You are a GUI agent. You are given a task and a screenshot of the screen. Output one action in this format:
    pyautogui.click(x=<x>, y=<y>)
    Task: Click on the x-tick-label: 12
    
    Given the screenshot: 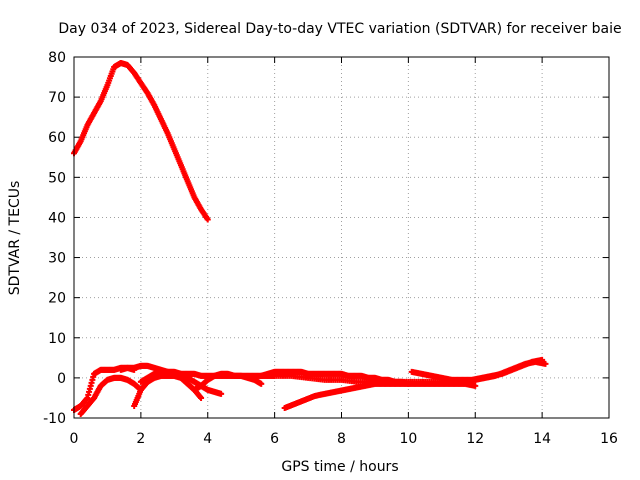 What is the action you would take?
    pyautogui.click(x=475, y=439)
    